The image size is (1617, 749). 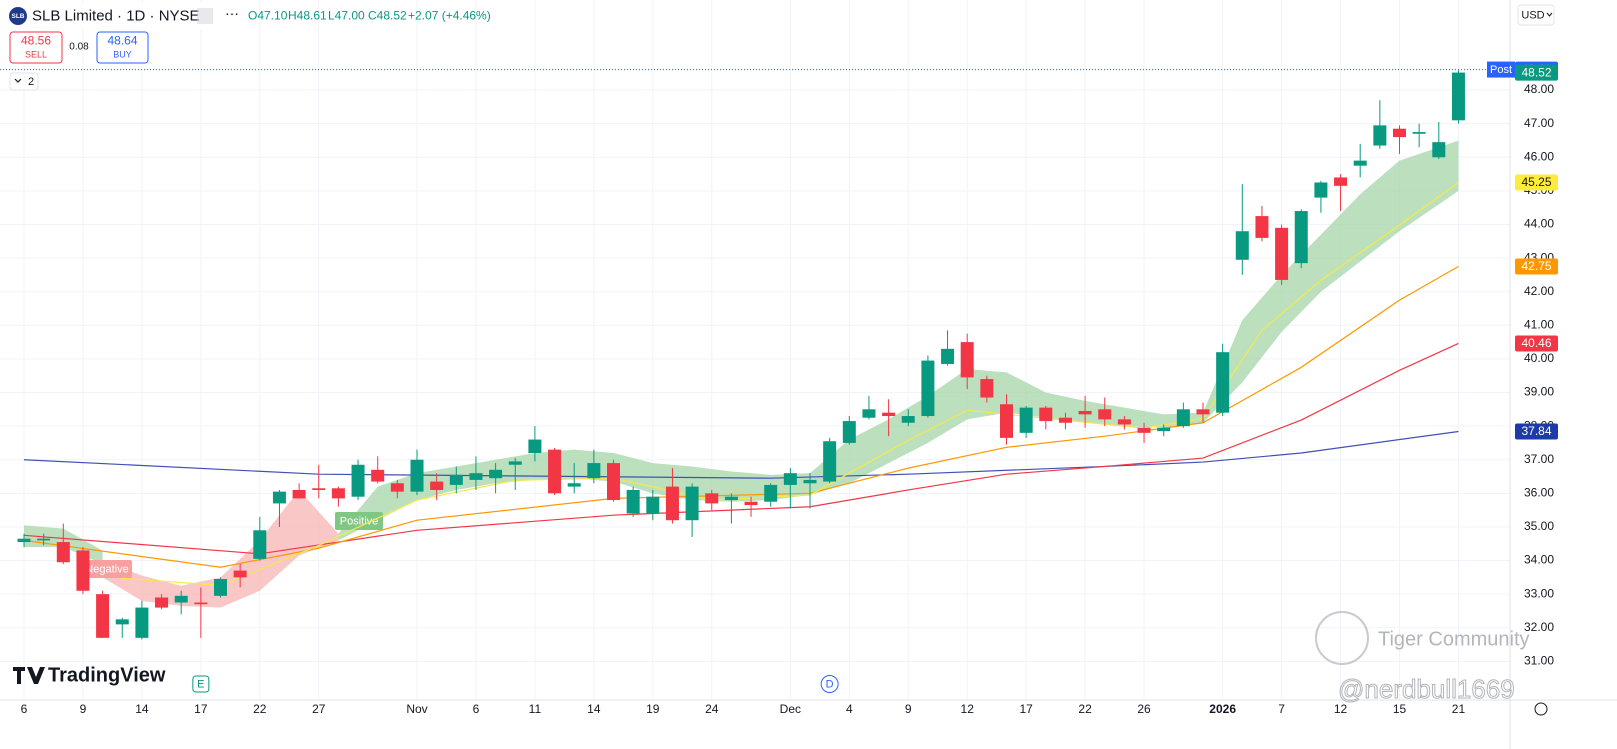 I want to click on y-tick-label: 40.00, so click(x=1539, y=358).